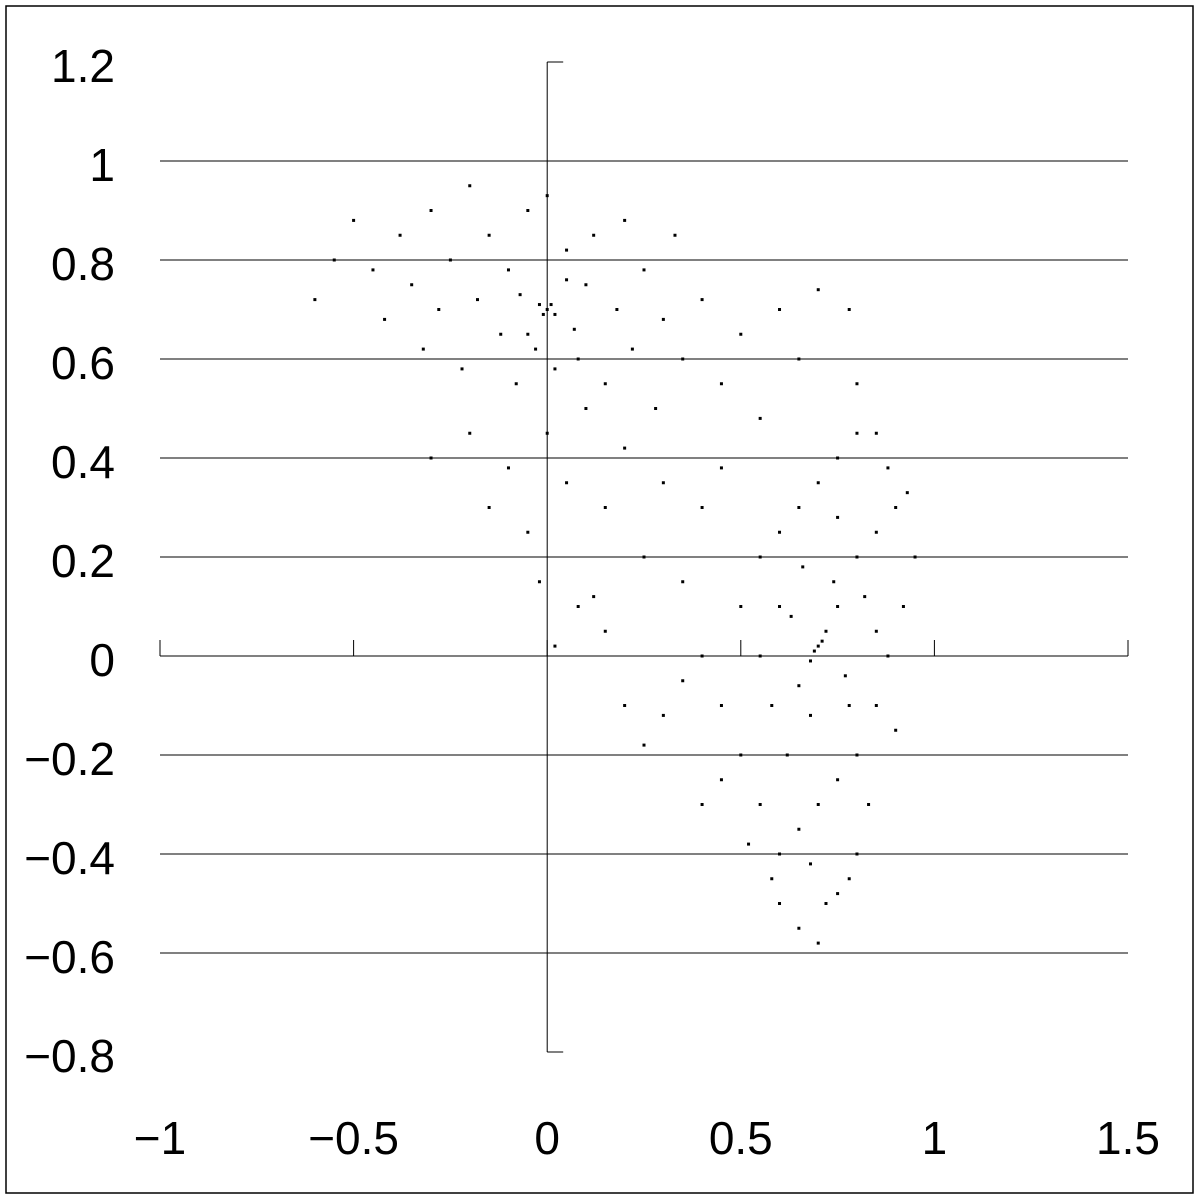 This screenshot has height=1200, width=1200. What do you see at coordinates (69, 957) in the screenshot?
I see `y-tick-label: −0.6` at bounding box center [69, 957].